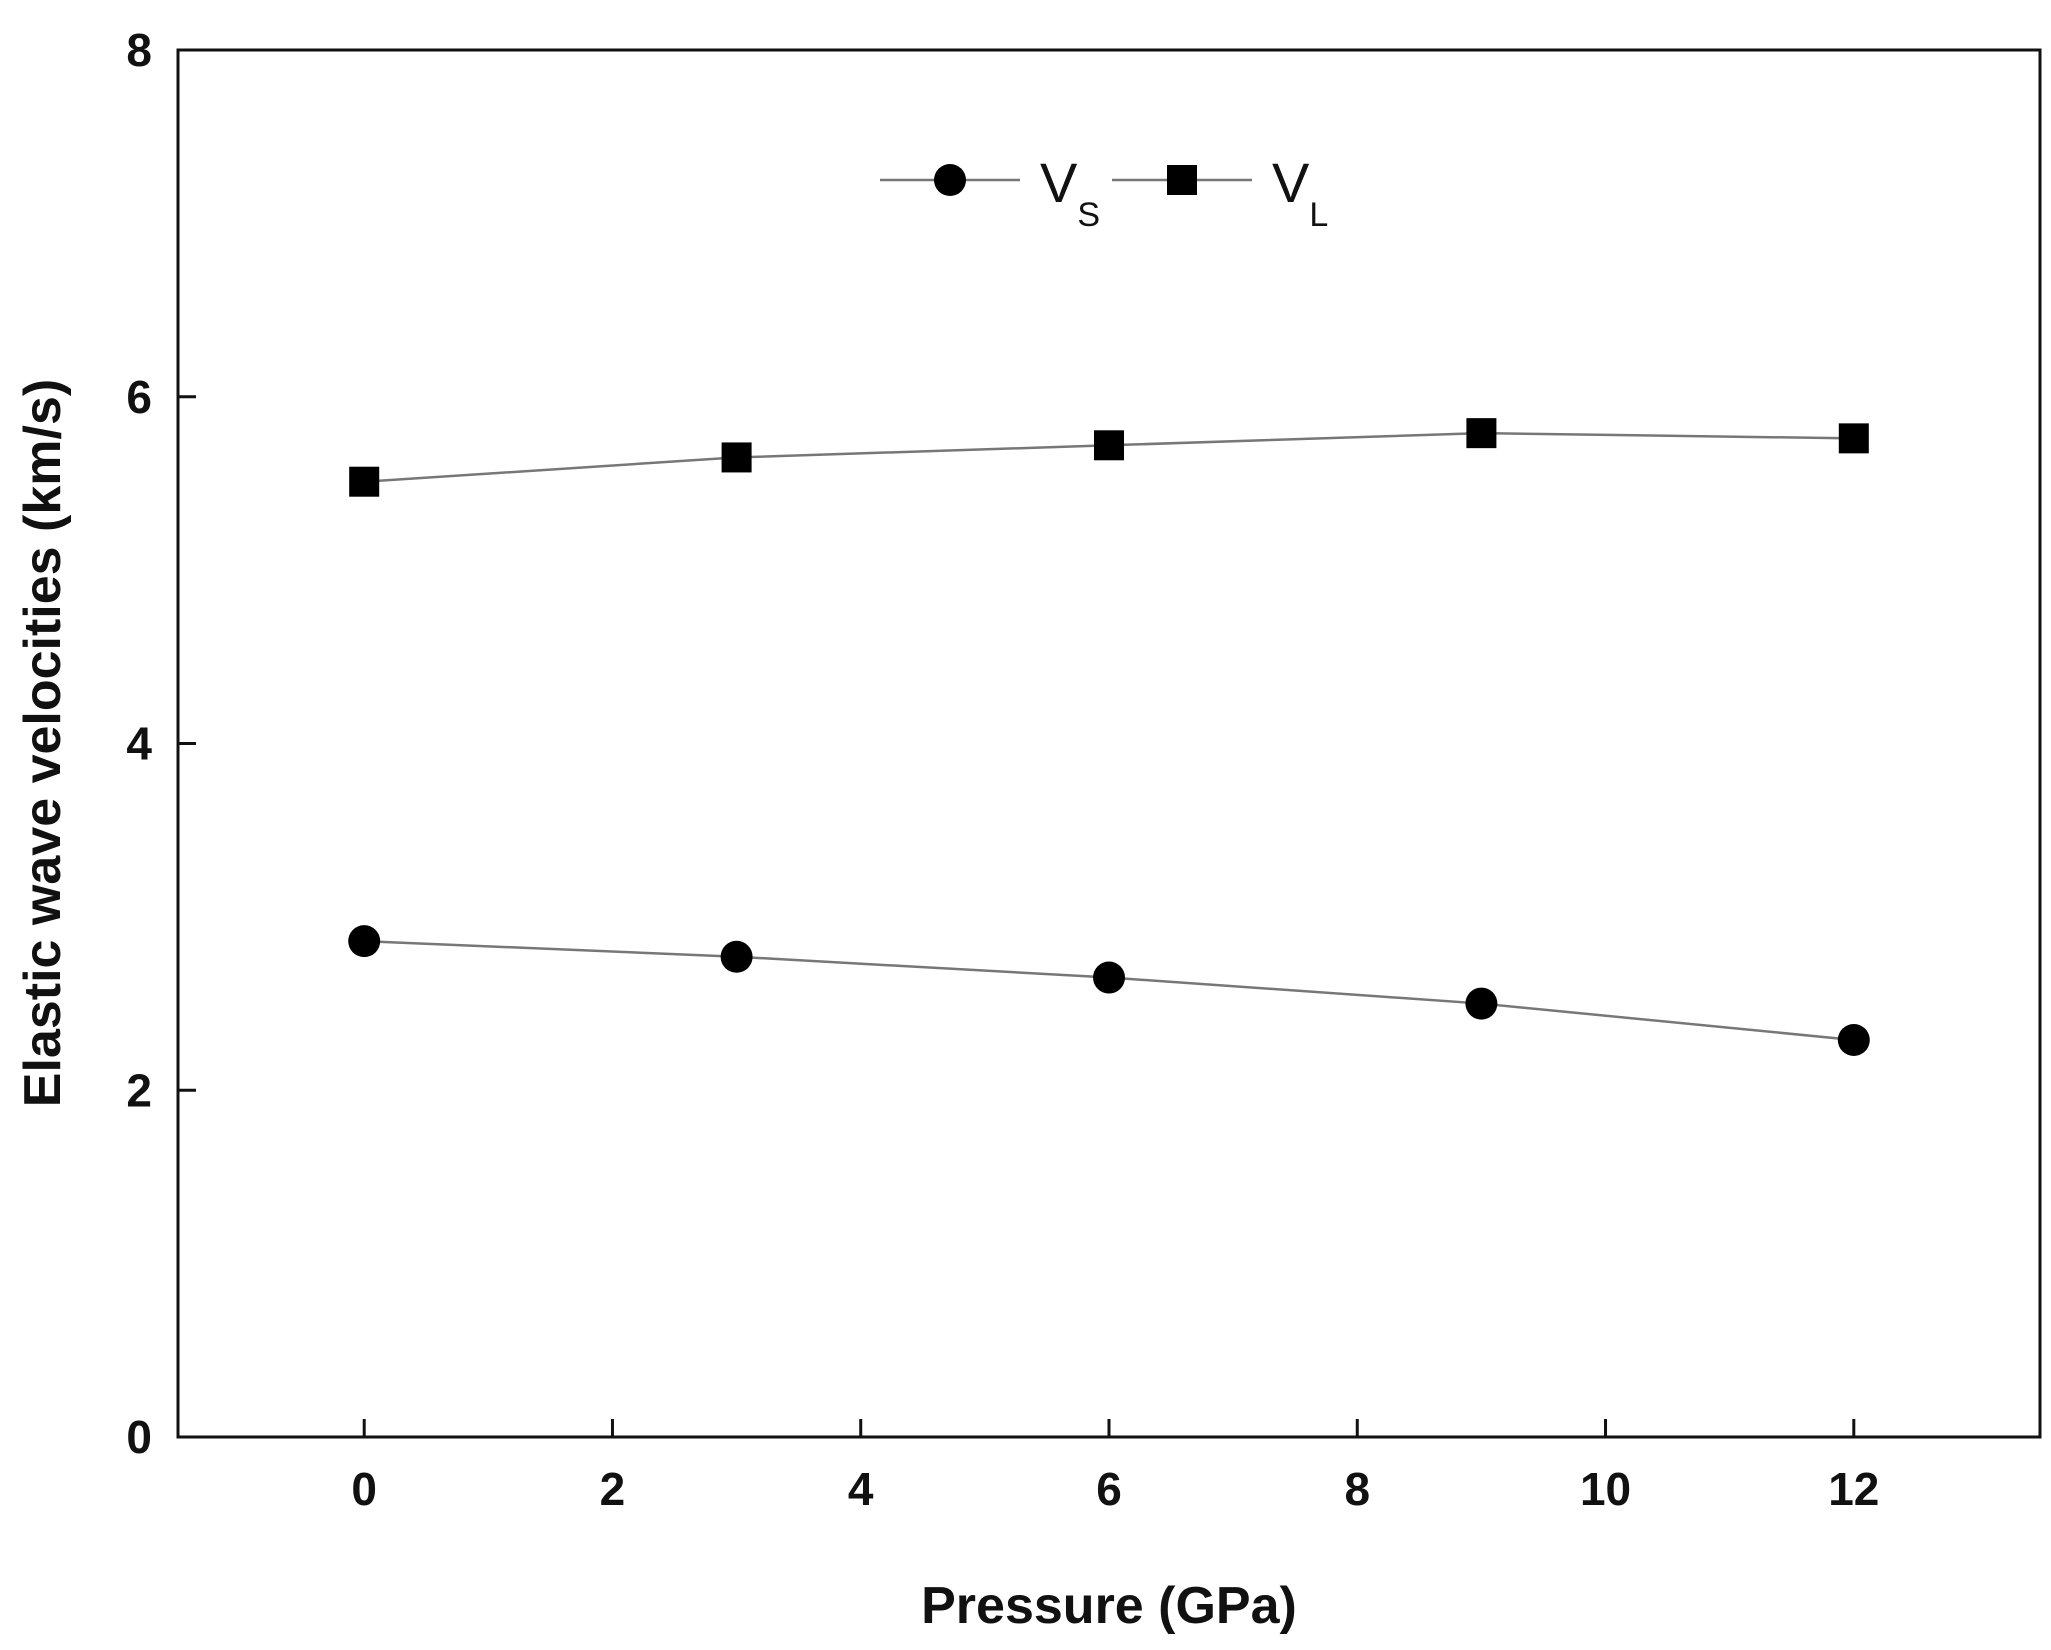  I want to click on y-tick-label: 0, so click(139, 1437).